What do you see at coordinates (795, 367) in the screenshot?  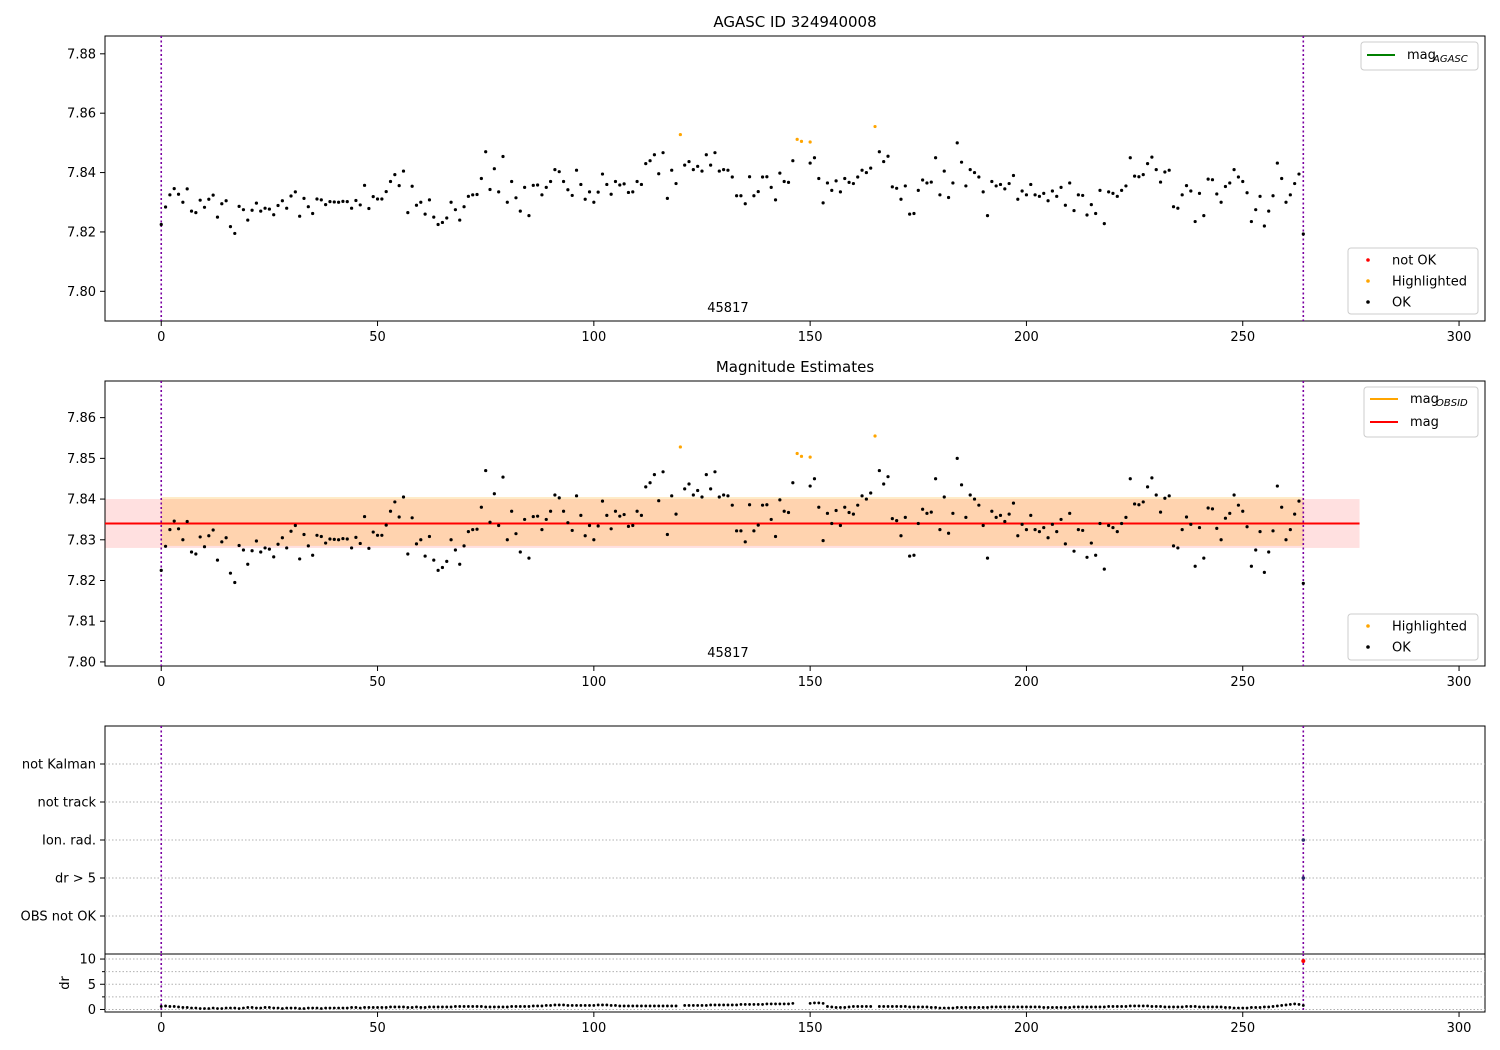 I see `panel2-title: Magnitude Estimates` at bounding box center [795, 367].